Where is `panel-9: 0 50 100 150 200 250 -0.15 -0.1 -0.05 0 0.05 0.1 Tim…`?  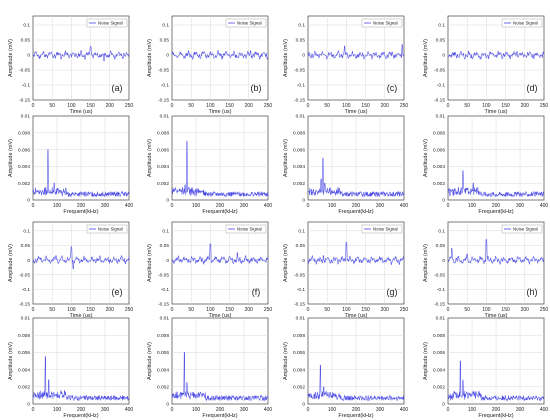
panel-9: 0 50 100 150 200 250 -0.15 -0.1 -0.05 0 0.05 0.1 Tim… is located at coordinates (70, 270).